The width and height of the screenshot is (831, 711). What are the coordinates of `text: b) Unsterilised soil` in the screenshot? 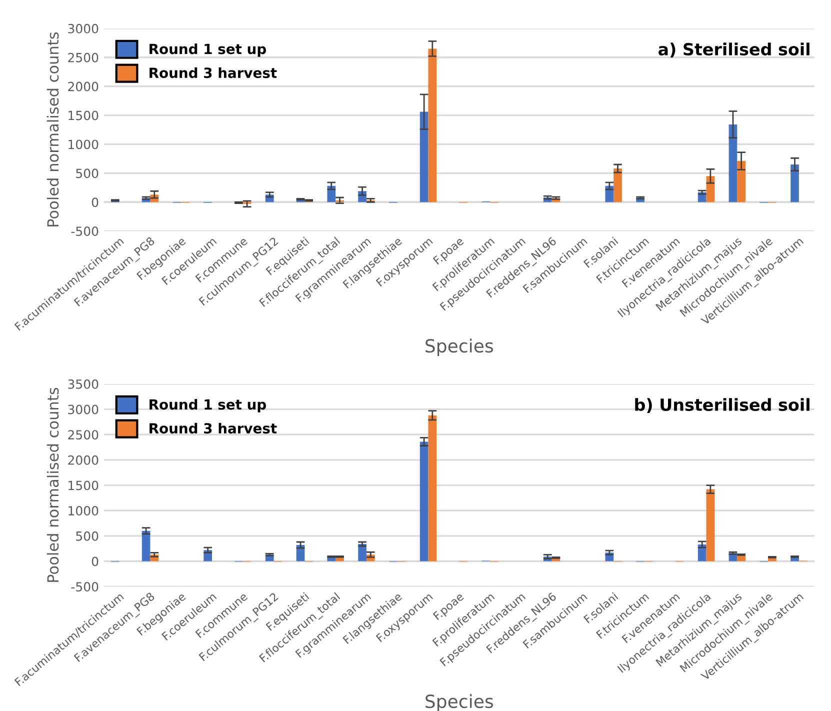 It's located at (722, 405).